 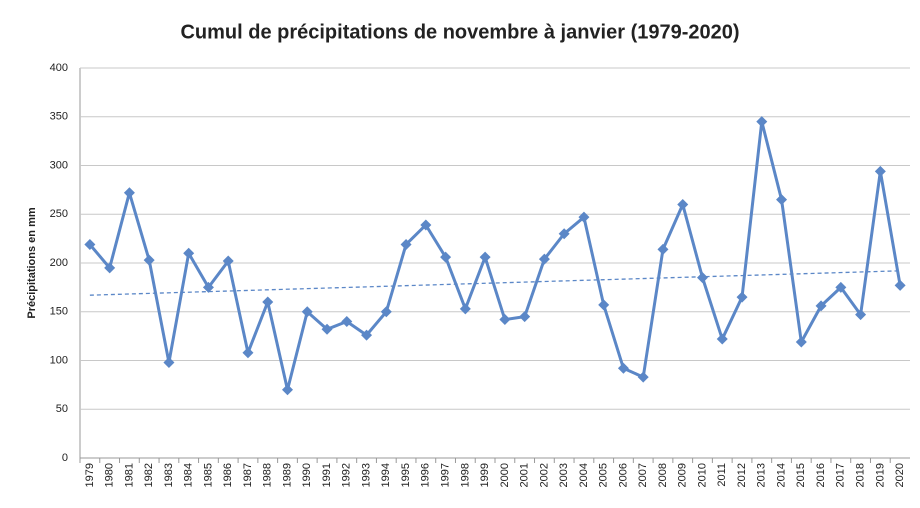 What do you see at coordinates (564, 475) in the screenshot?
I see `x-tick-label: 2003` at bounding box center [564, 475].